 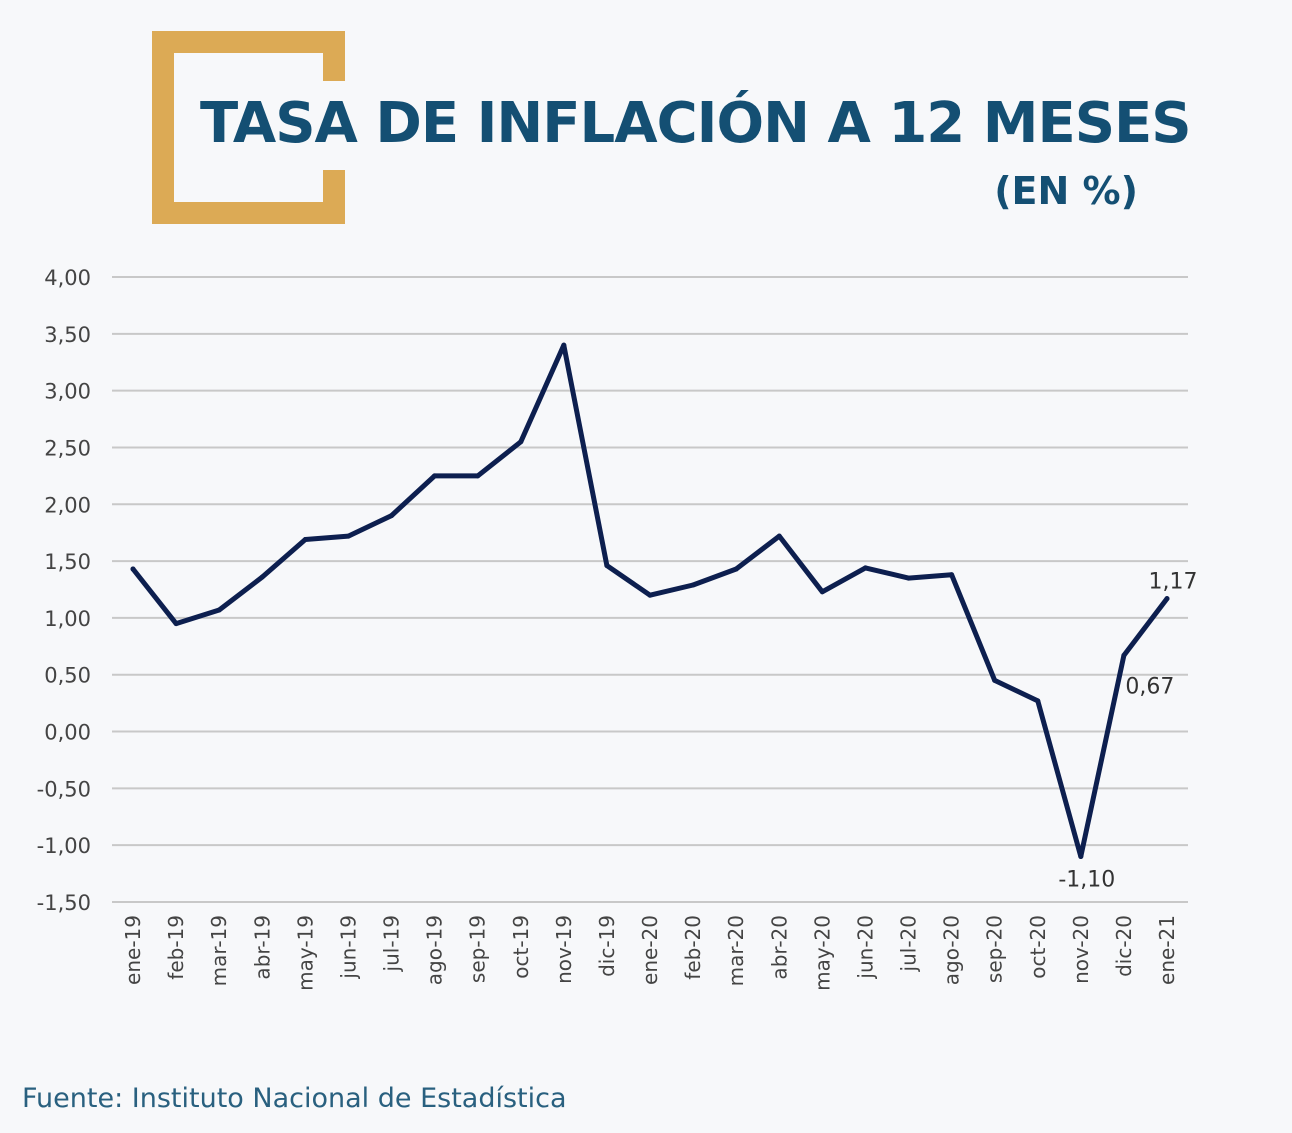 I want to click on x-tick-label: ago-19, so click(x=435, y=950).